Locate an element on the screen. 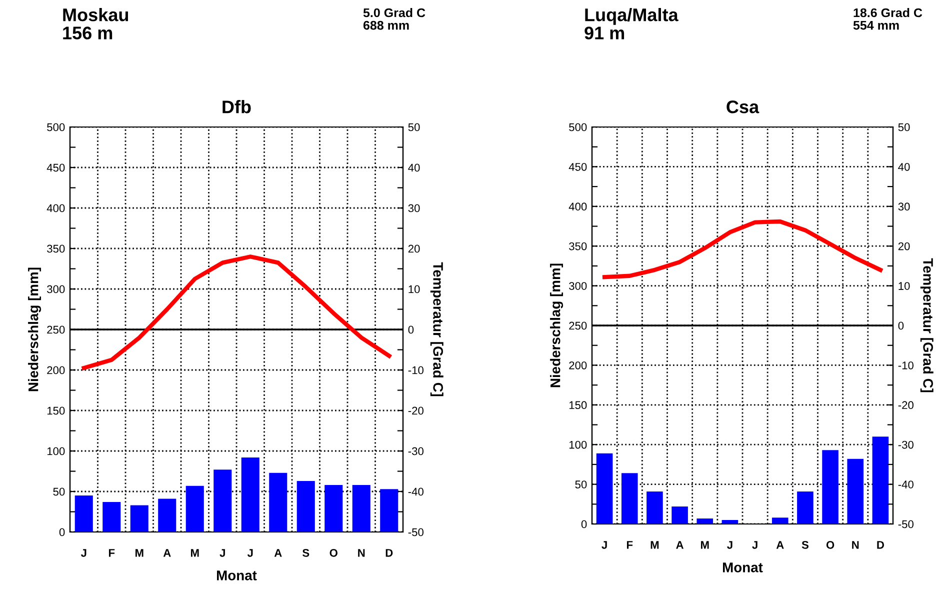 The width and height of the screenshot is (940, 597). y2-tick-label: 50 is located at coordinates (904, 127).